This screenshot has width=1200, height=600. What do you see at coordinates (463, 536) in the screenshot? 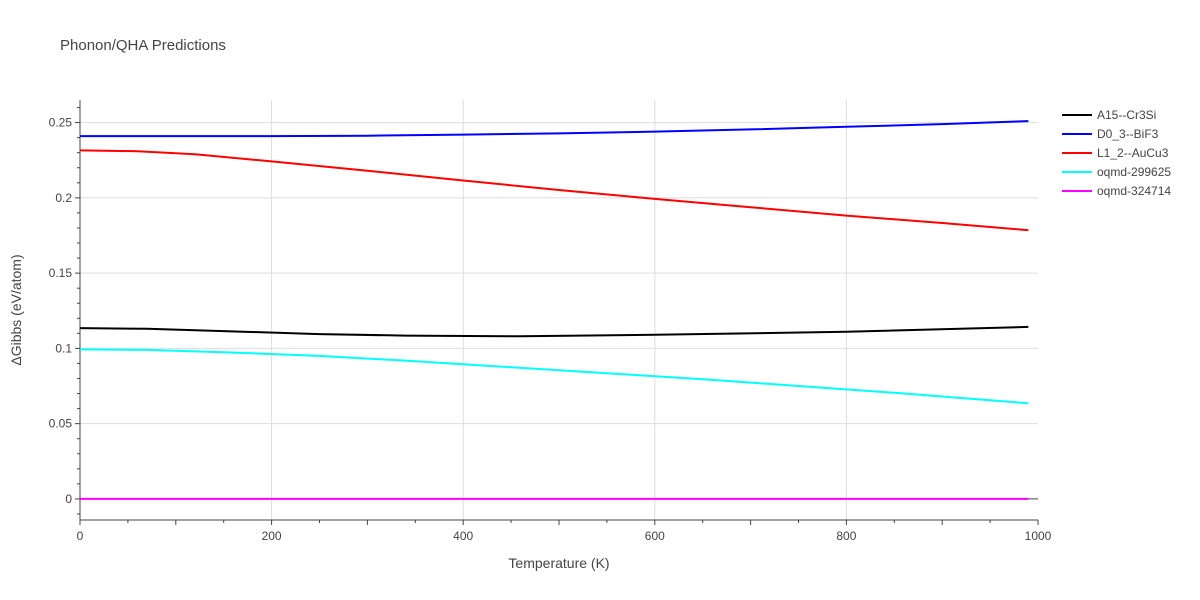
I see `x-tick-label: 400` at bounding box center [463, 536].